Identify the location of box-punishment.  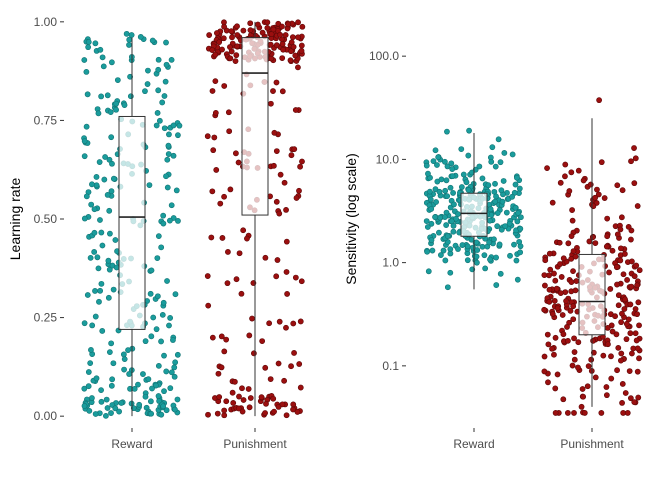
(592, 262).